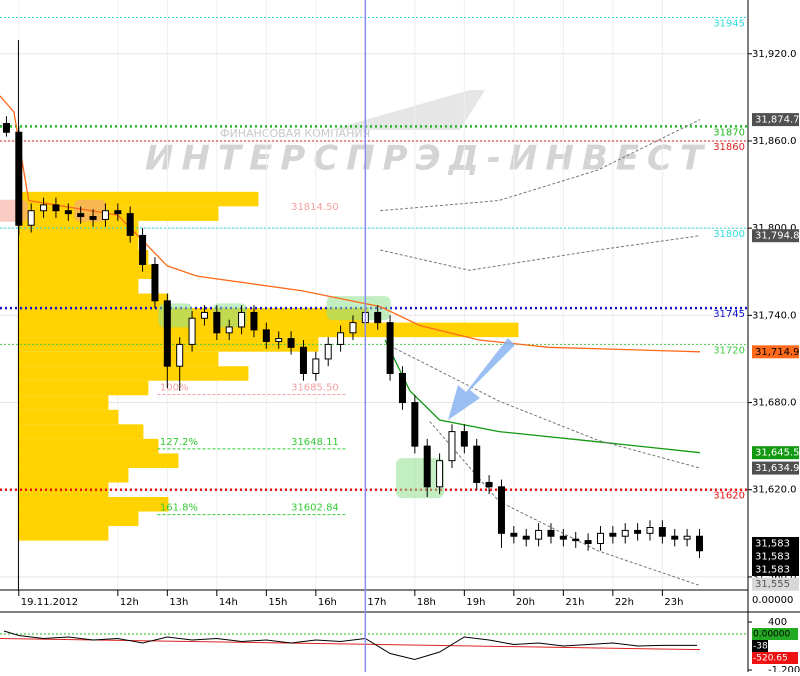 The image size is (800, 676). I want to click on fib-ratio: 100%, so click(174, 388).